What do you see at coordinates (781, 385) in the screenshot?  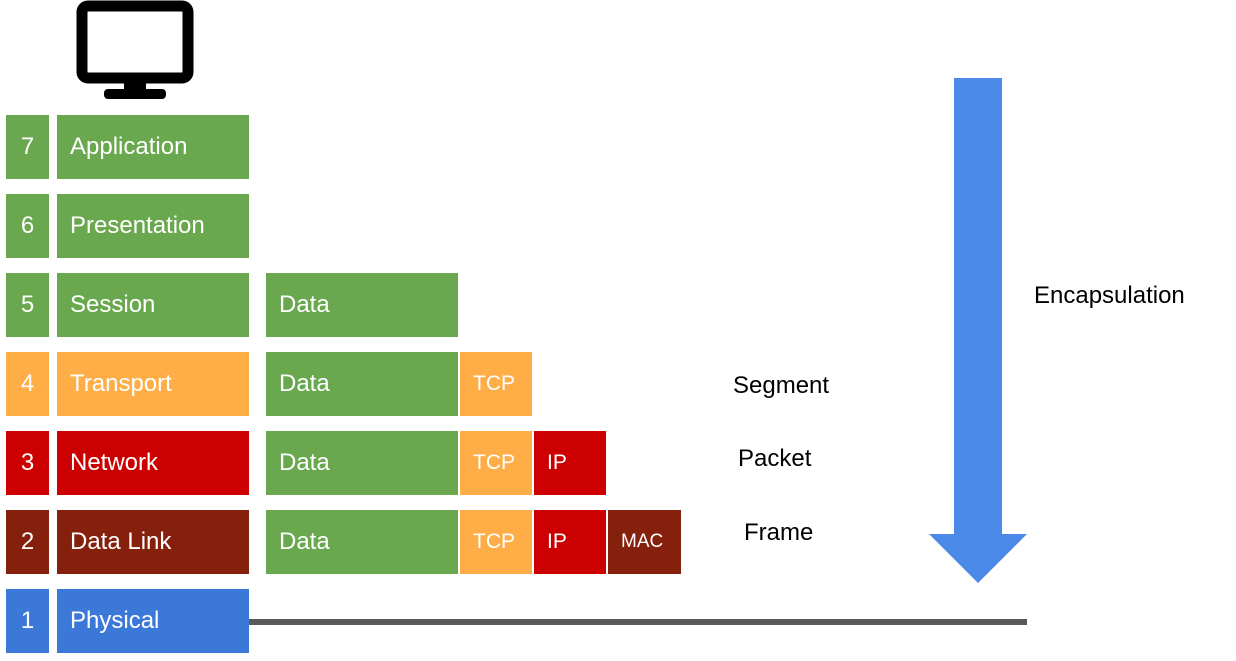 I see `segment-label: Segment` at bounding box center [781, 385].